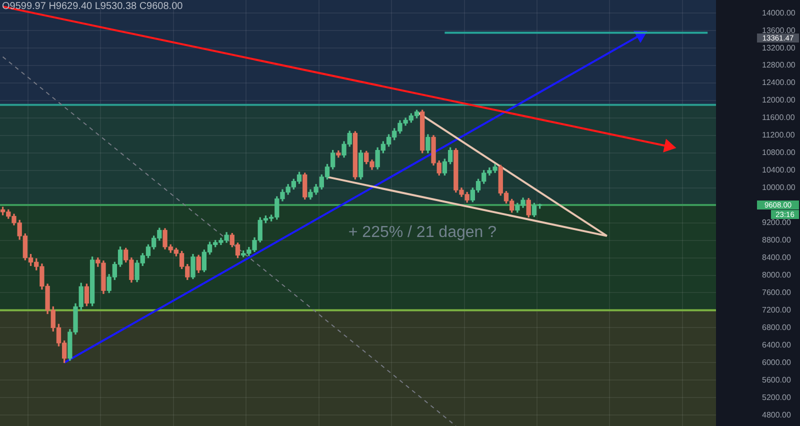 Image resolution: width=800 pixels, height=426 pixels. What do you see at coordinates (779, 135) in the screenshot?
I see `y-tick-label: 11200.00` at bounding box center [779, 135].